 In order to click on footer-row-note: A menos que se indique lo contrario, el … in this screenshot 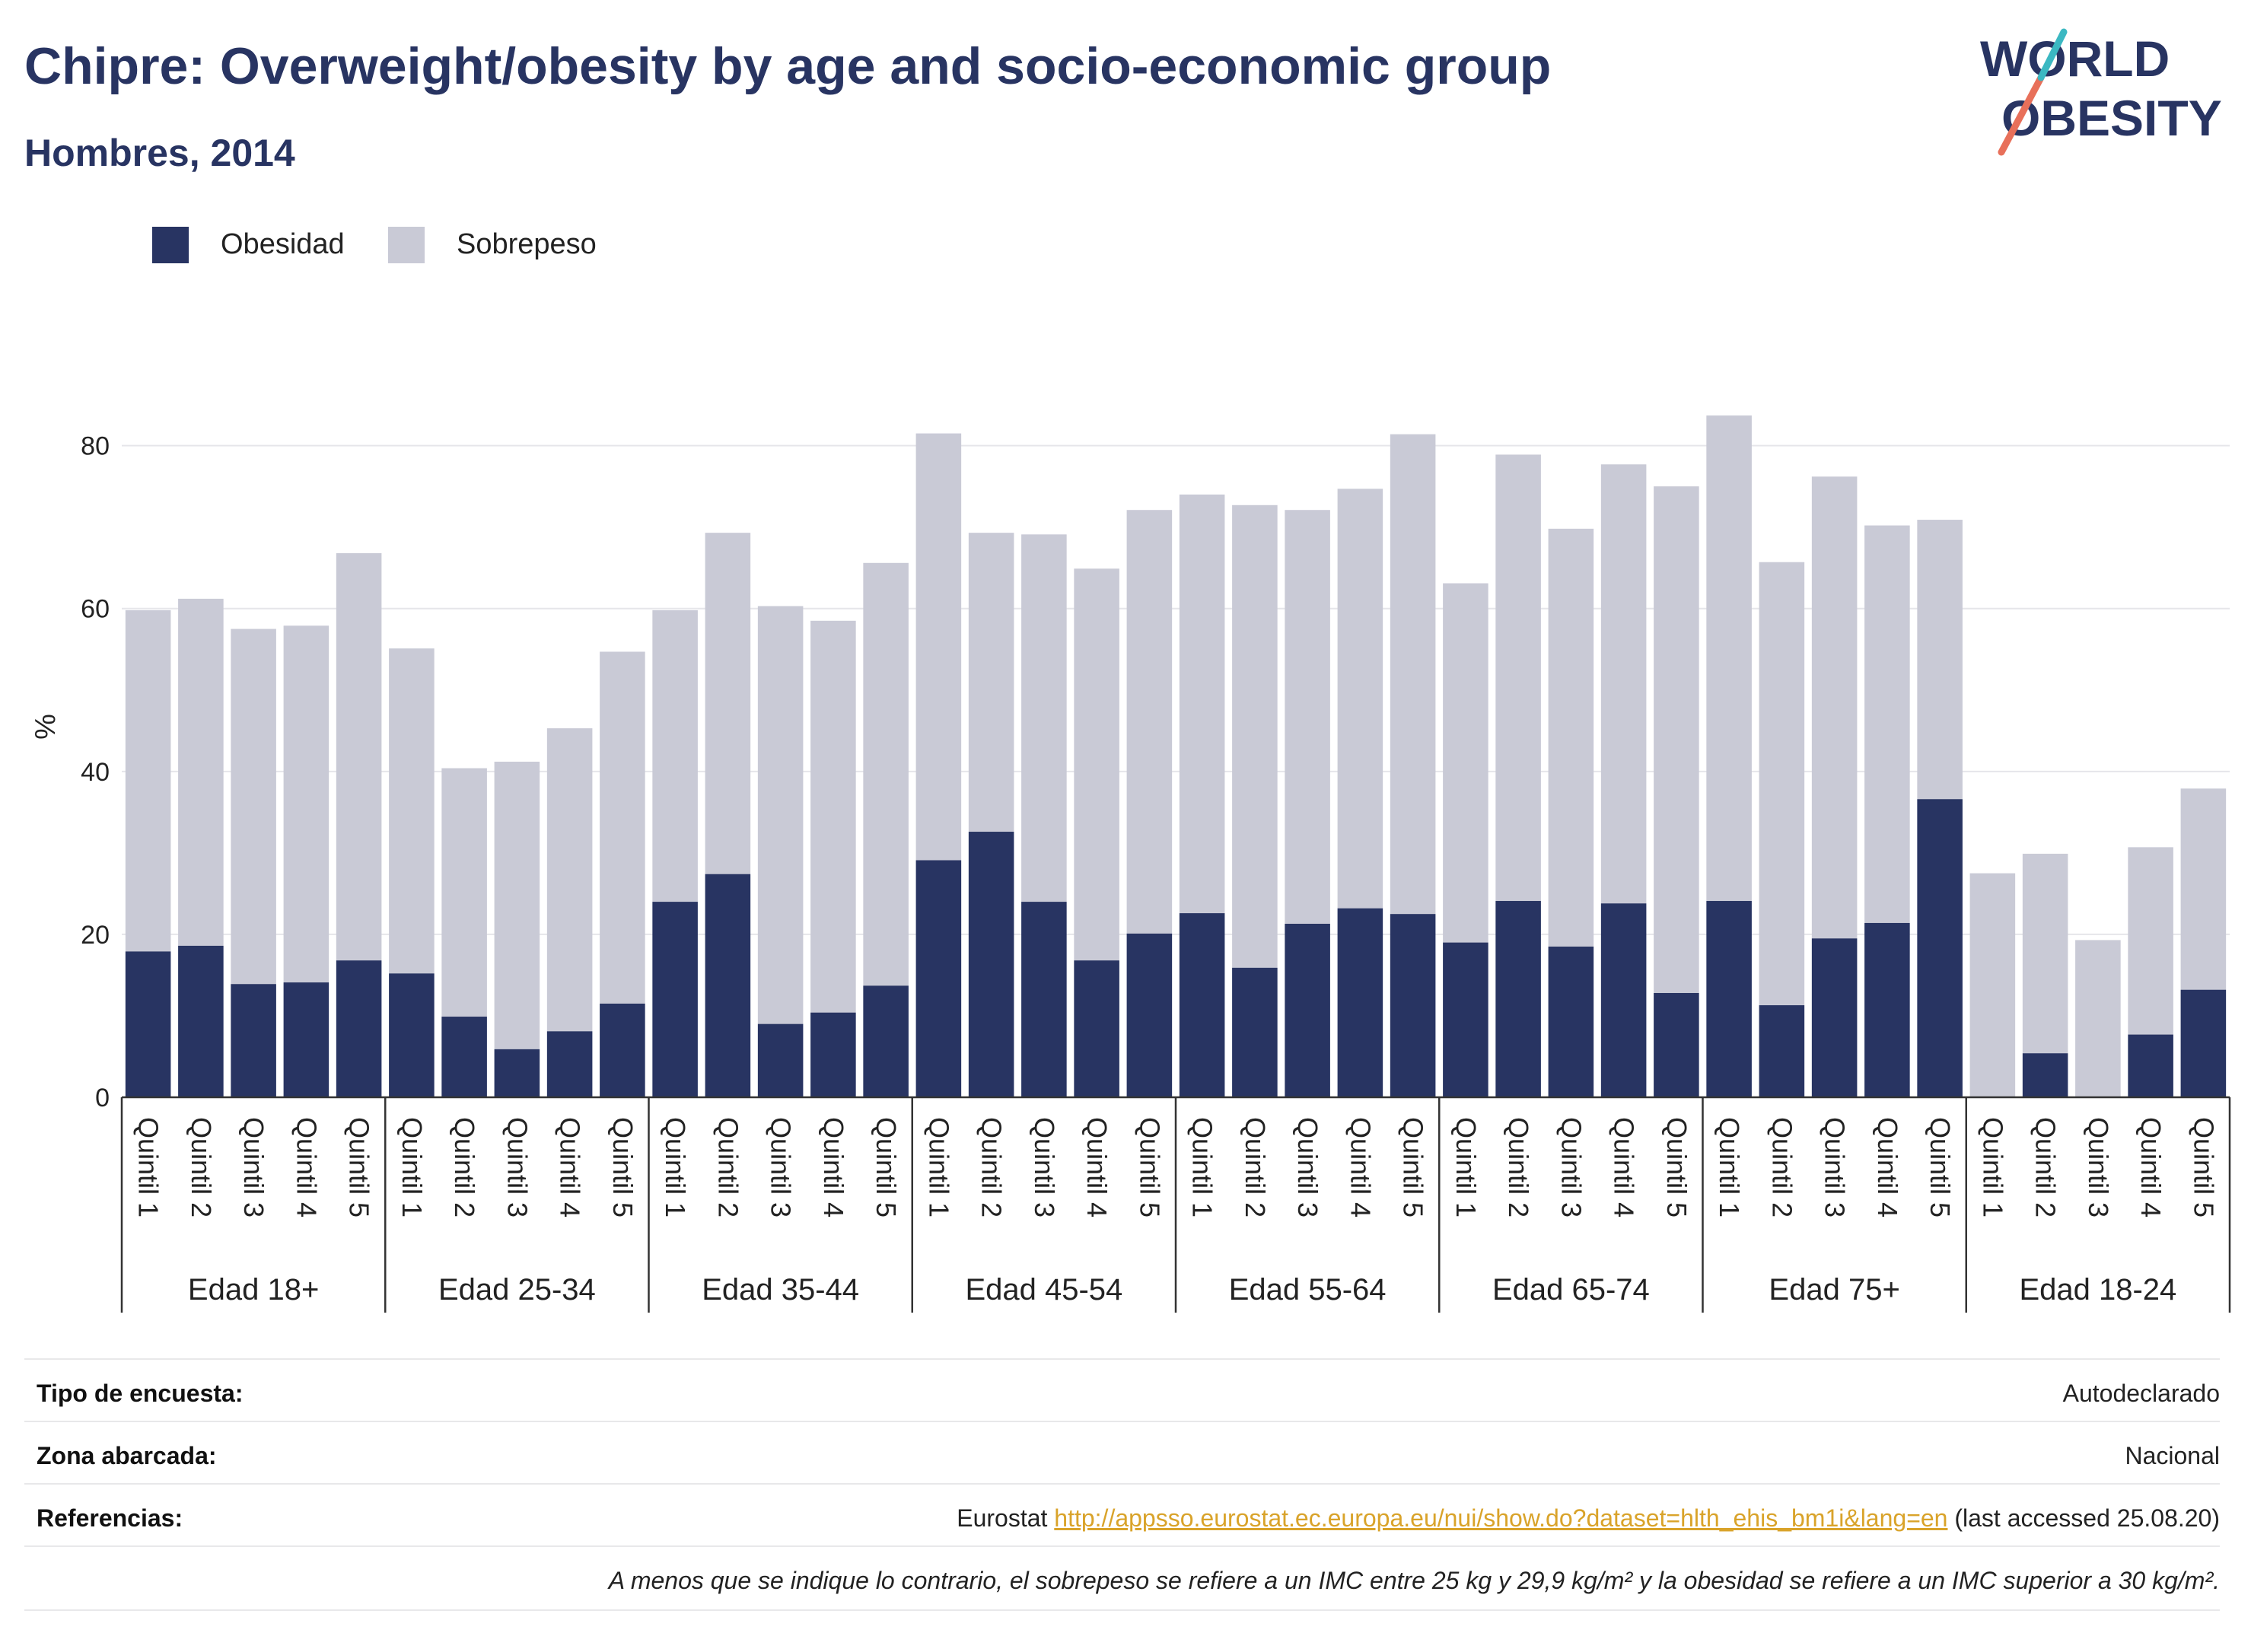, I will do `click(1122, 1577)`.